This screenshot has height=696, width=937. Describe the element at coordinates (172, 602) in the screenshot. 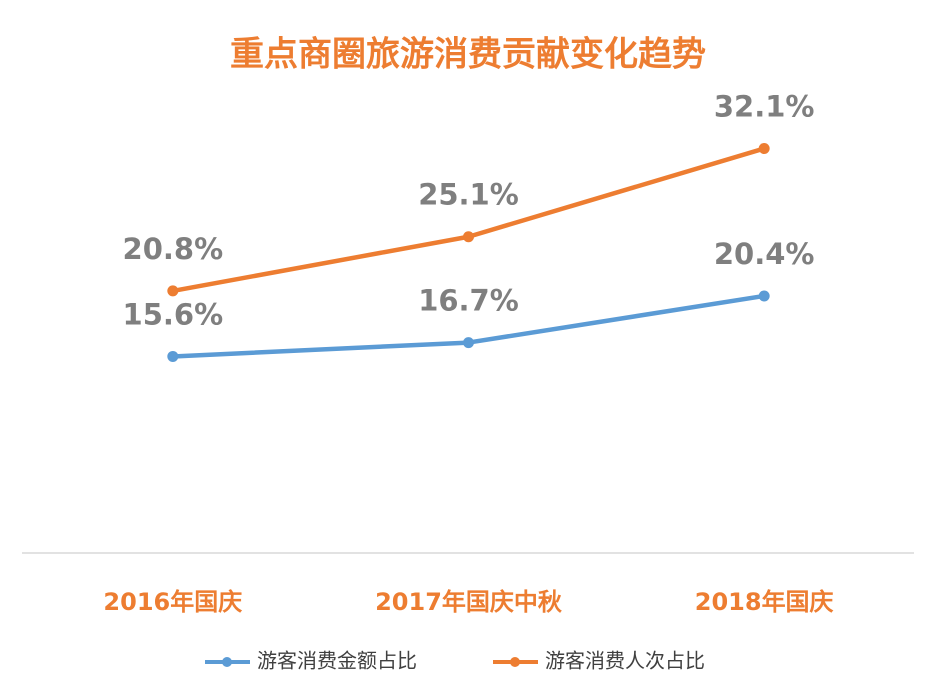

I see `x-tick-label: 2016年国庆` at that location.